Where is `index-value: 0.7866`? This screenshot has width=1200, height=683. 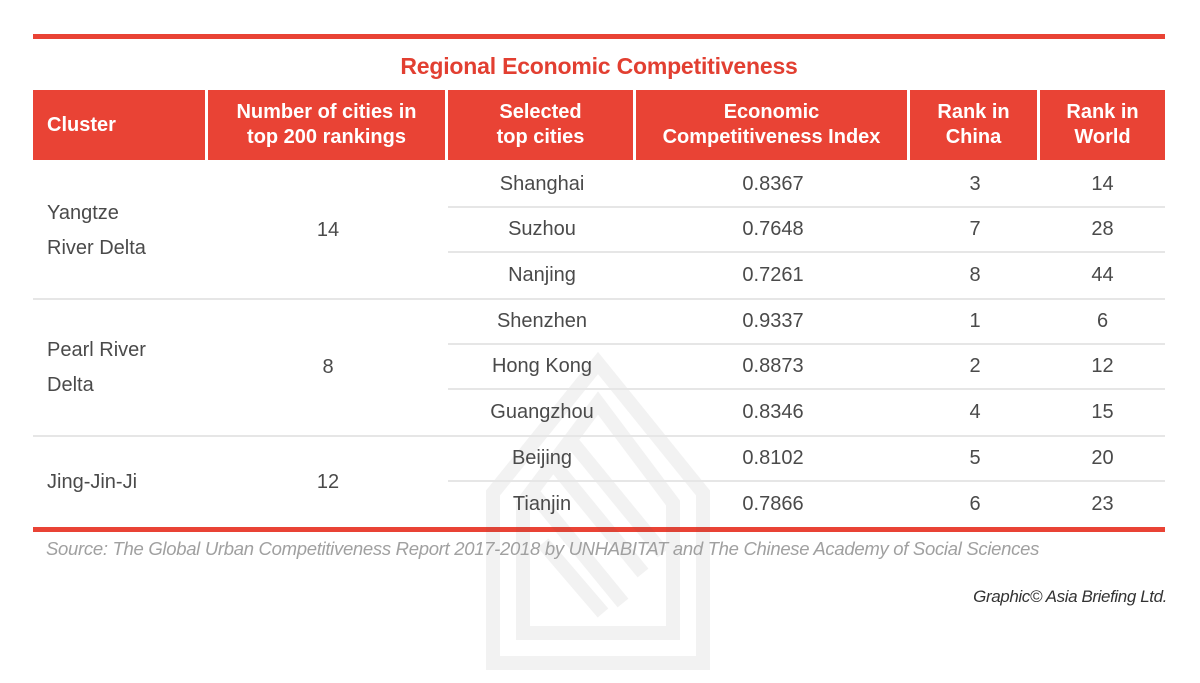
index-value: 0.7866 is located at coordinates (773, 504).